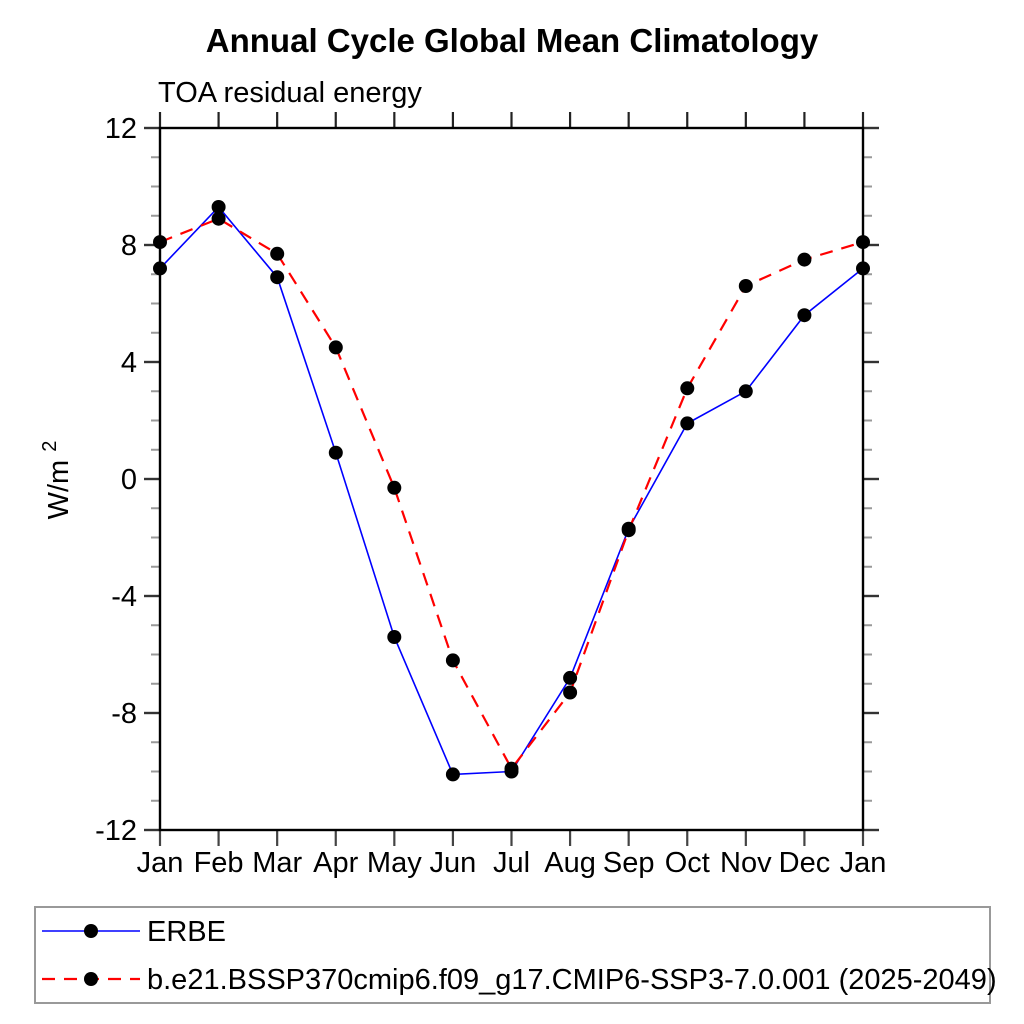 This screenshot has width=1024, height=1024. Describe the element at coordinates (453, 863) in the screenshot. I see `x-tick-label: Jun` at that location.